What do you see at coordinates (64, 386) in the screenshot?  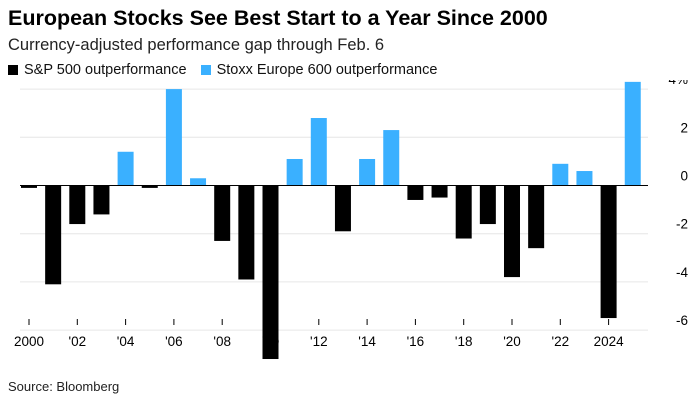 I see `source-note: Source: Bloomberg` at bounding box center [64, 386].